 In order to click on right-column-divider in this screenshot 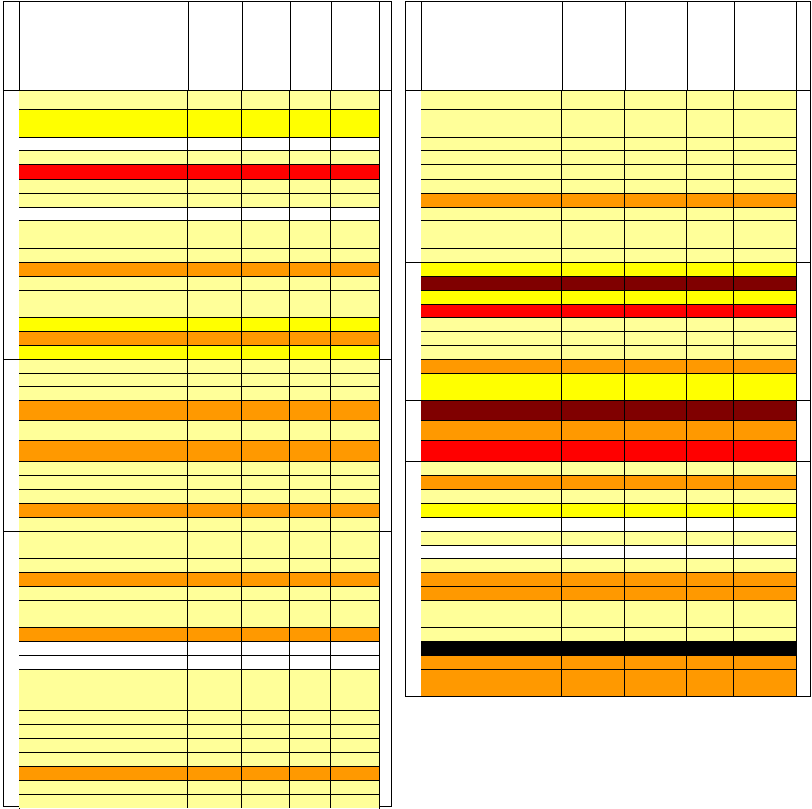, I will do `click(562, 46)`.